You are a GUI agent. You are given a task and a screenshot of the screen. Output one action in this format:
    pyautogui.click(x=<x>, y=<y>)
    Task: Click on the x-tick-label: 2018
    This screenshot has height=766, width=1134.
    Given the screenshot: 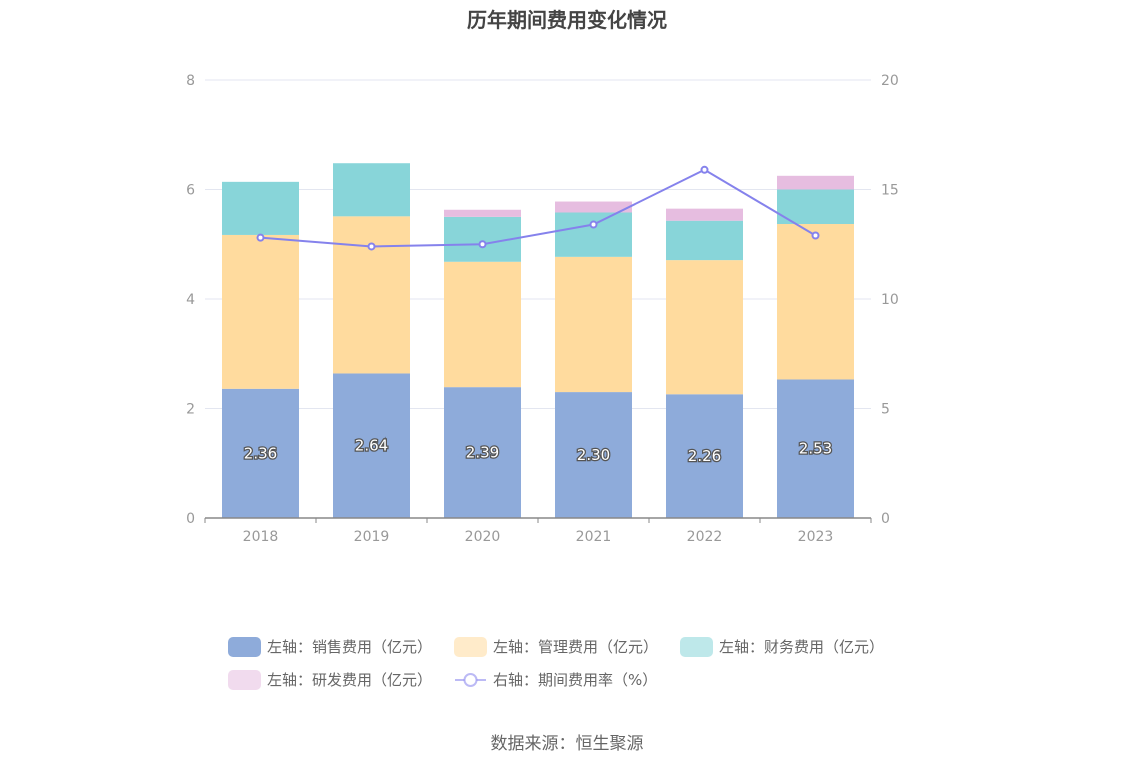 What is the action you would take?
    pyautogui.click(x=261, y=537)
    